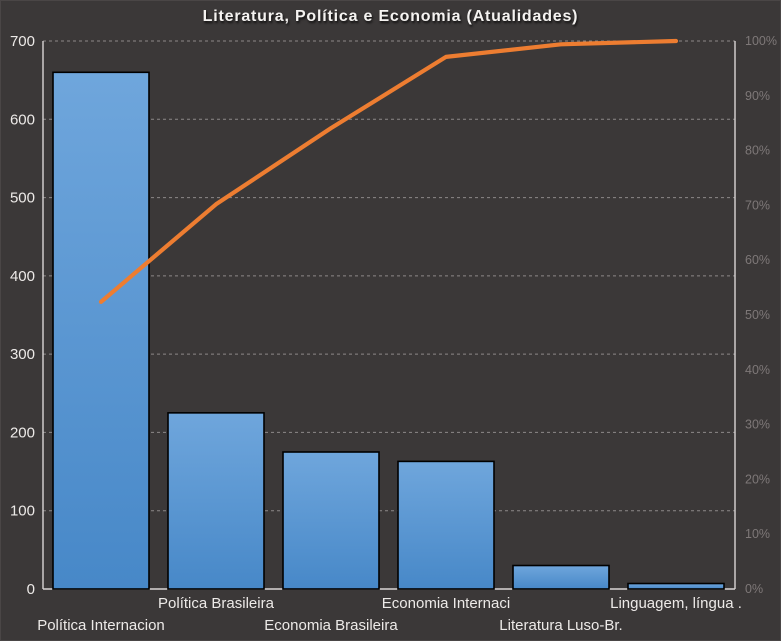 The image size is (781, 641). What do you see at coordinates (676, 603) in the screenshot?
I see `category-label: Linguagem, língua .` at bounding box center [676, 603].